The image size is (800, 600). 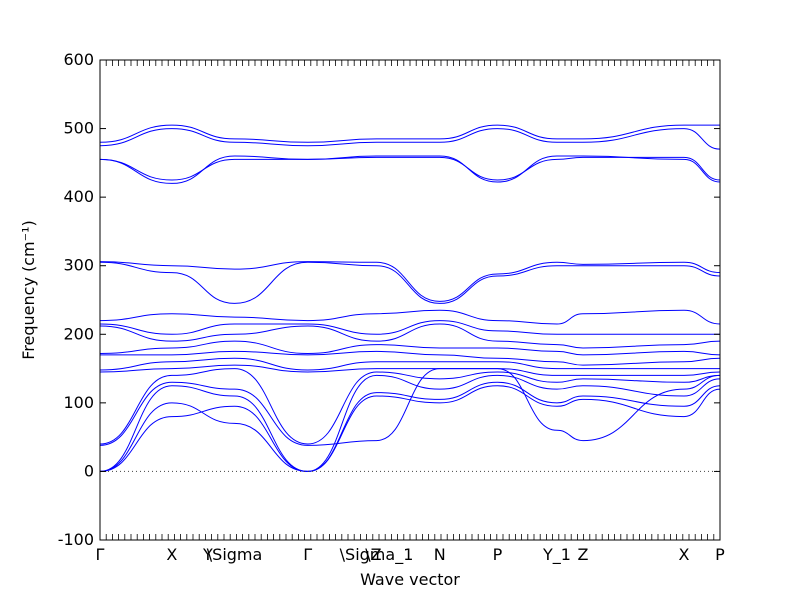 What do you see at coordinates (78, 265) in the screenshot?
I see `y-tick-label: 300` at bounding box center [78, 265].